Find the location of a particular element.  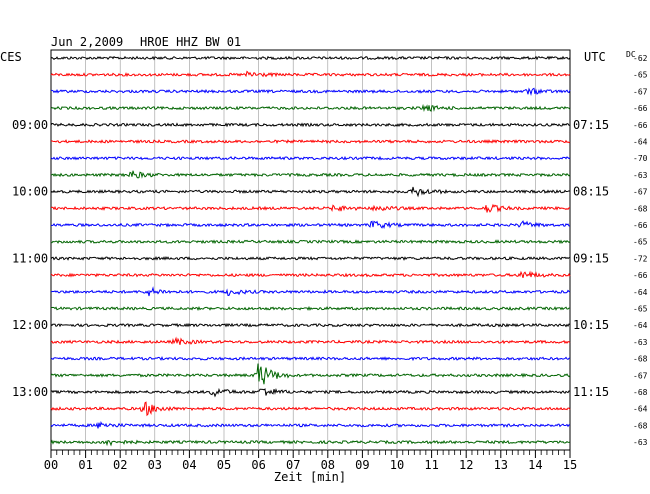

x-tick-label: 04 is located at coordinates (189, 465).